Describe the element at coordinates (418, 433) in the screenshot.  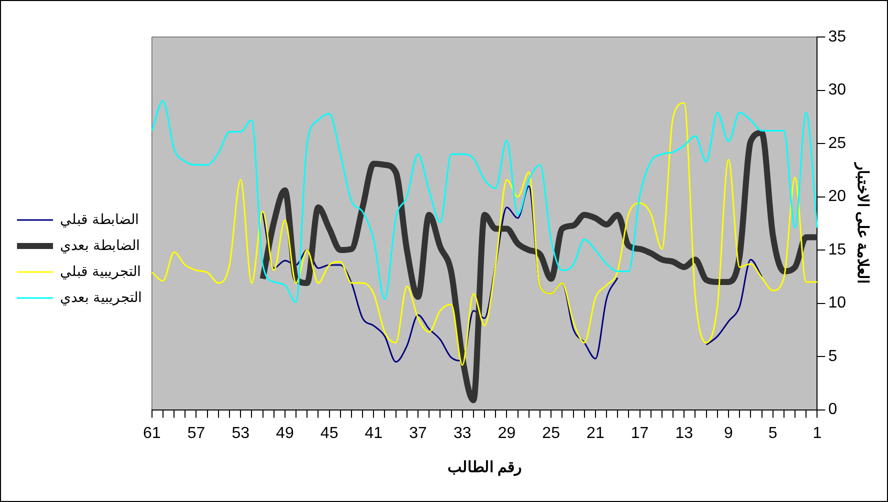
I see `x-tick-label: 37` at that location.